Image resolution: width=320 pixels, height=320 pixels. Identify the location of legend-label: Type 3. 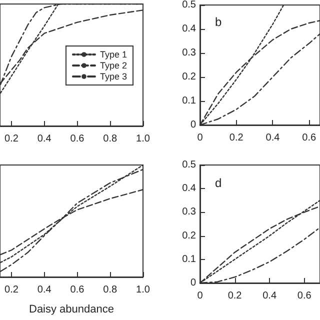
(114, 77).